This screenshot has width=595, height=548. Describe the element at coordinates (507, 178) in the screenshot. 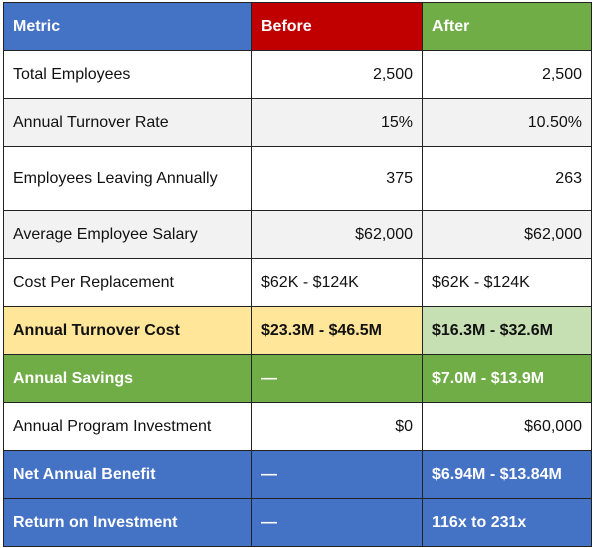

I see `after-cell: 263` at that location.